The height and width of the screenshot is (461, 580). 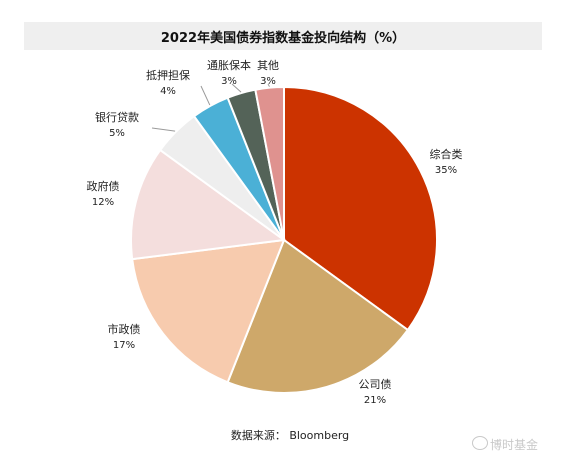 I want to click on leader-lines, so click(x=210, y=107).